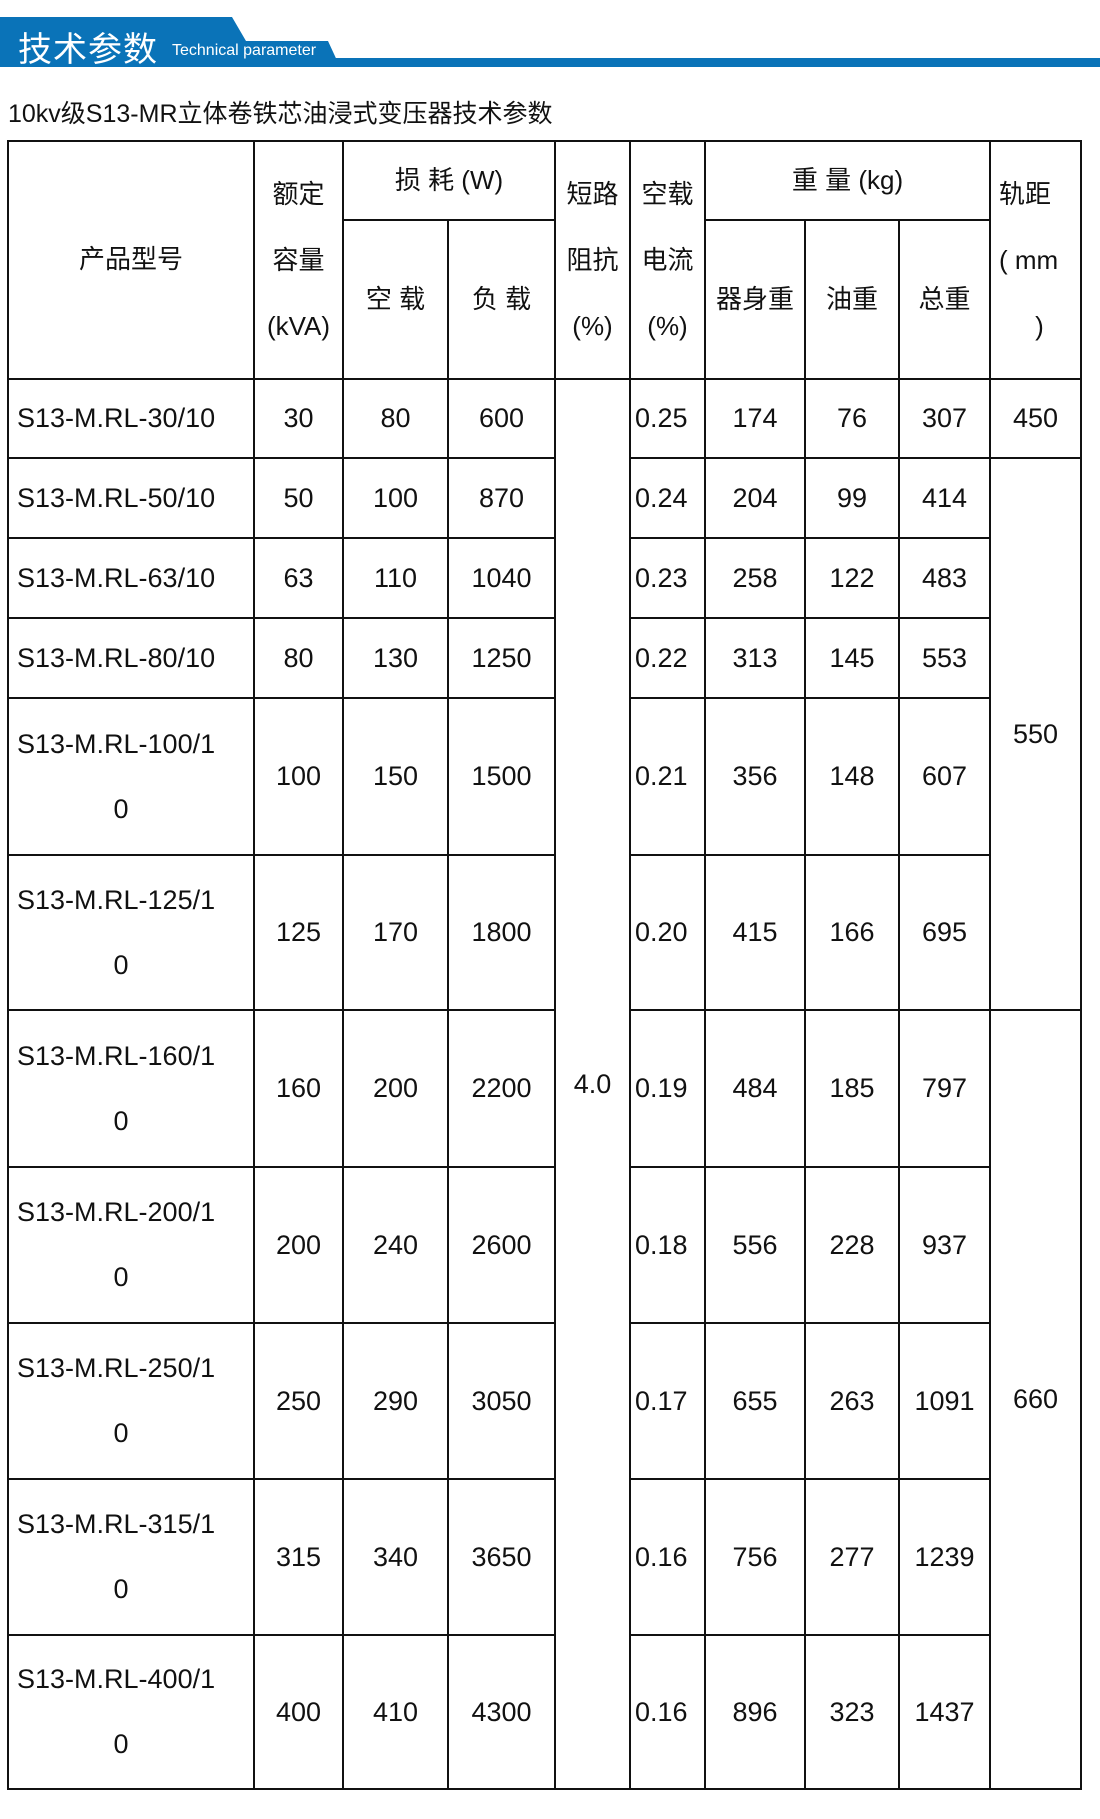 Image resolution: width=1100 pixels, height=1819 pixels. Describe the element at coordinates (116, 1400) in the screenshot. I see `model-name: S13-M.RL-250/10` at that location.